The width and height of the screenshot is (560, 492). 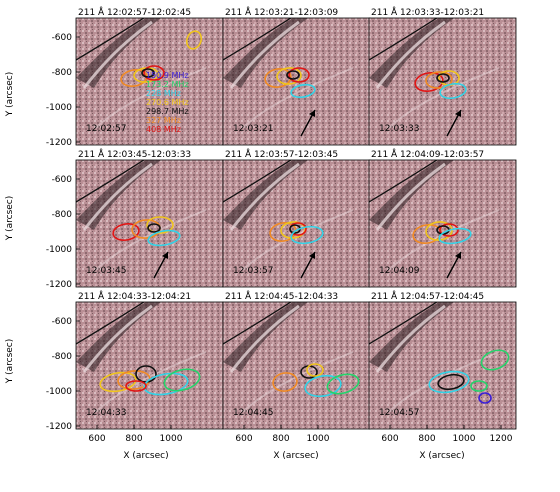 What do you see at coordinates (59, 108) in the screenshot?
I see `y-tick-label: -1000` at bounding box center [59, 108].